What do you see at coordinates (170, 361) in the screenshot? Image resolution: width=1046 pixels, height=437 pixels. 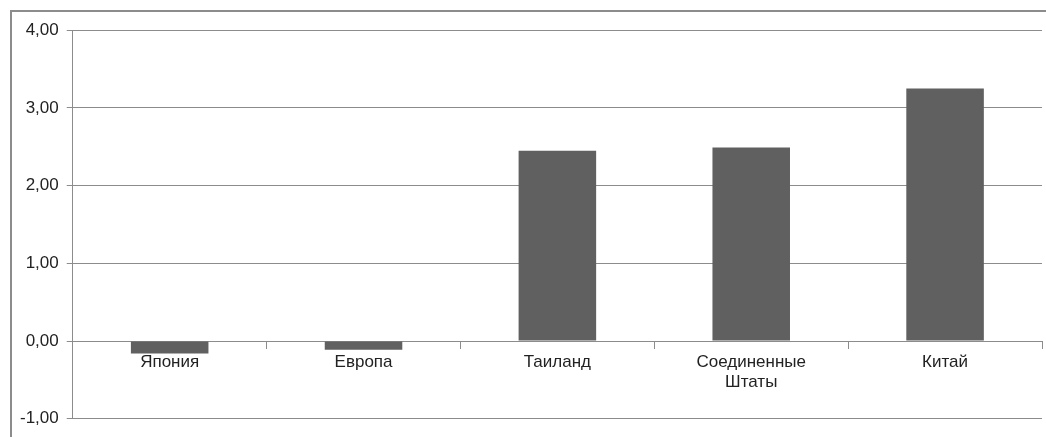 I see `x-tick-label: Япония` at bounding box center [170, 361].